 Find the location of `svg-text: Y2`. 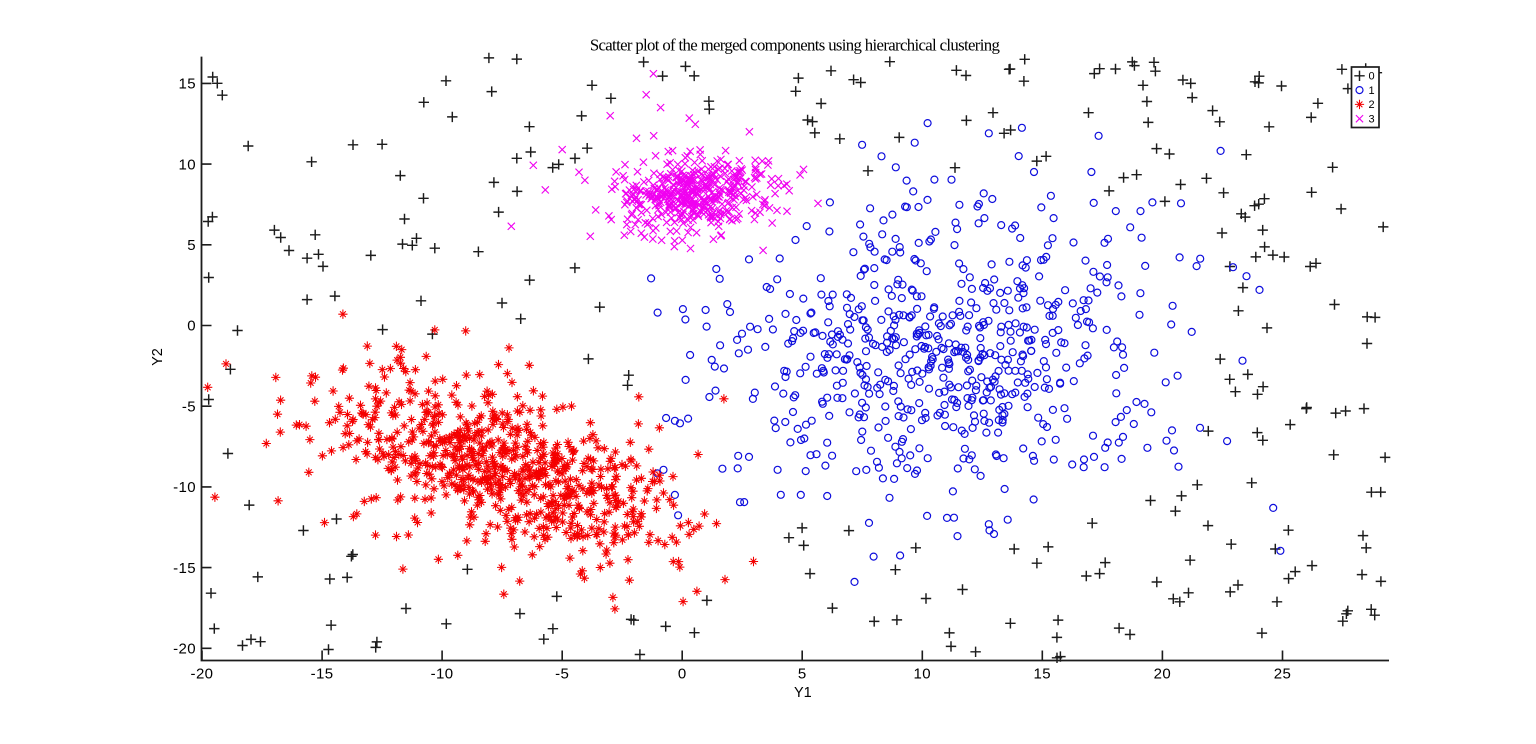

svg-text: Y2 is located at coordinates (158, 357).